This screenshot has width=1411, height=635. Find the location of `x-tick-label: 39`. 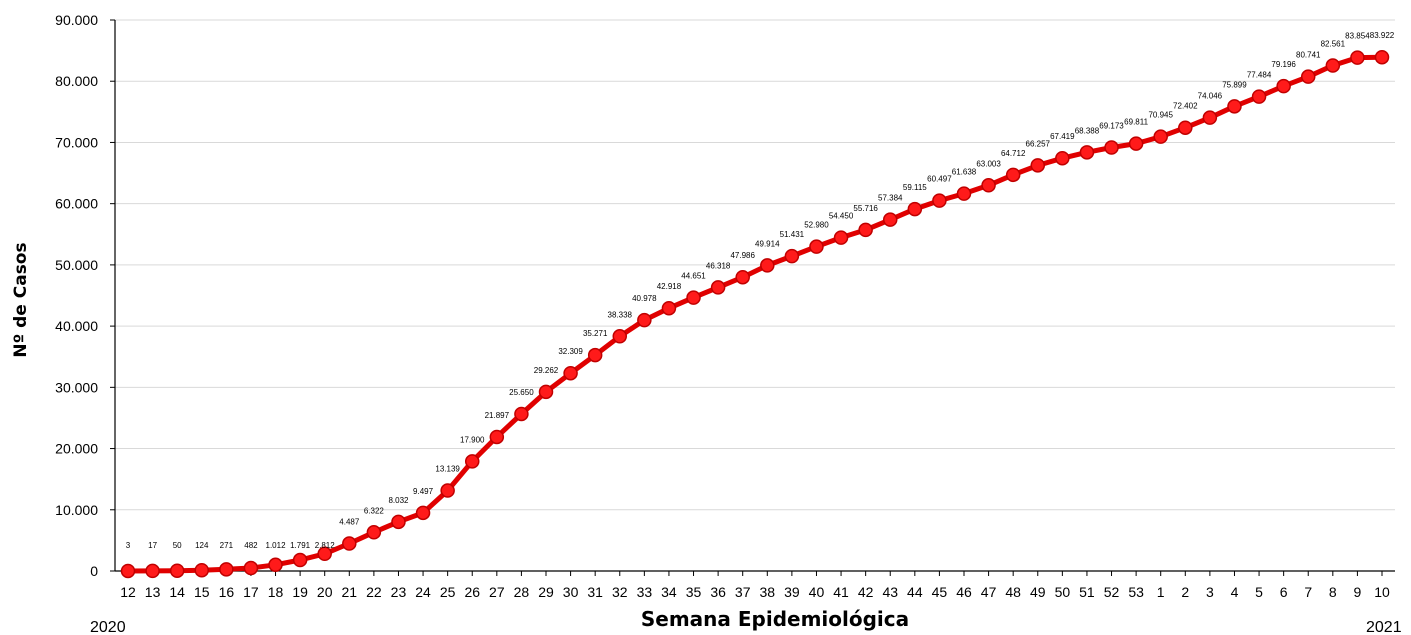

x-tick-label: 39 is located at coordinates (792, 592).